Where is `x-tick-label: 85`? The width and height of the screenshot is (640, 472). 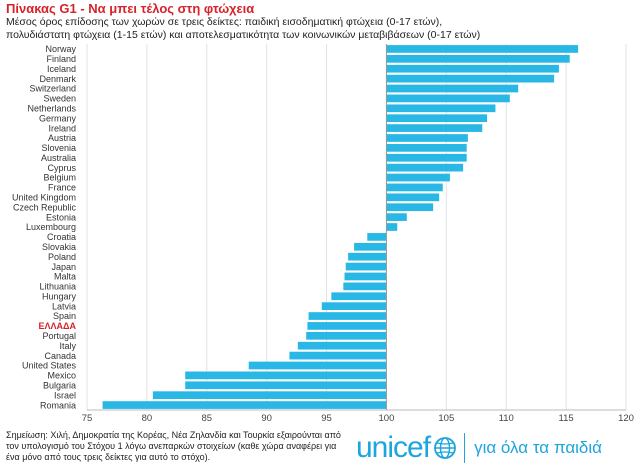
x-tick-label: 85 is located at coordinates (206, 418).